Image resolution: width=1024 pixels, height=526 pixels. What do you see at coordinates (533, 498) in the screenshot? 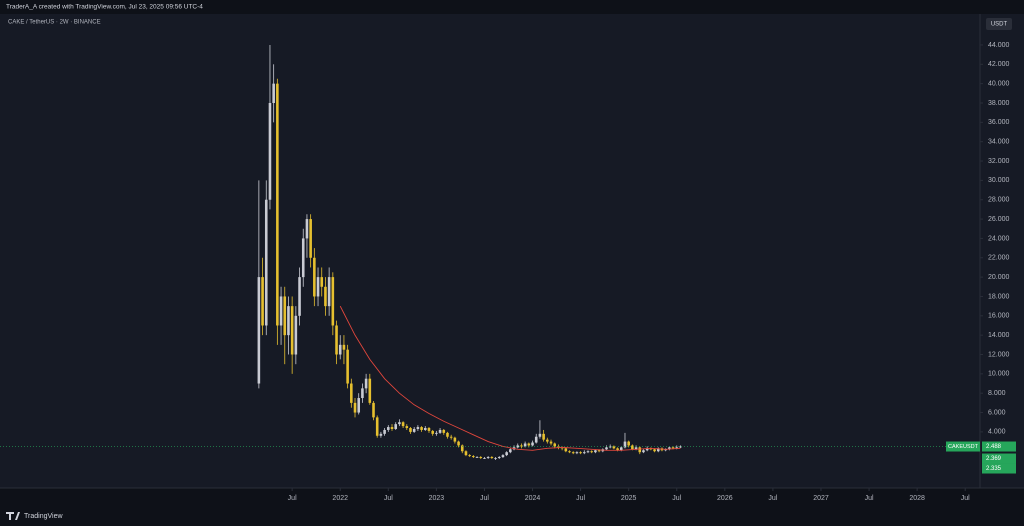
I see `x-tick-label: 2024` at bounding box center [533, 498].